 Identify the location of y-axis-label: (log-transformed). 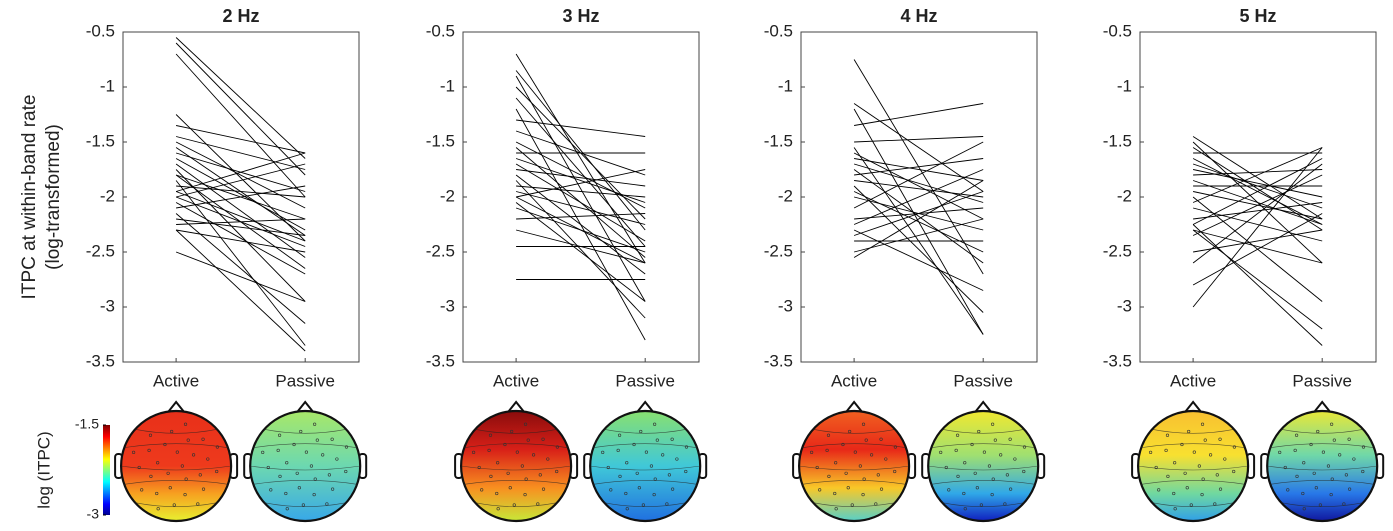
(53, 197).